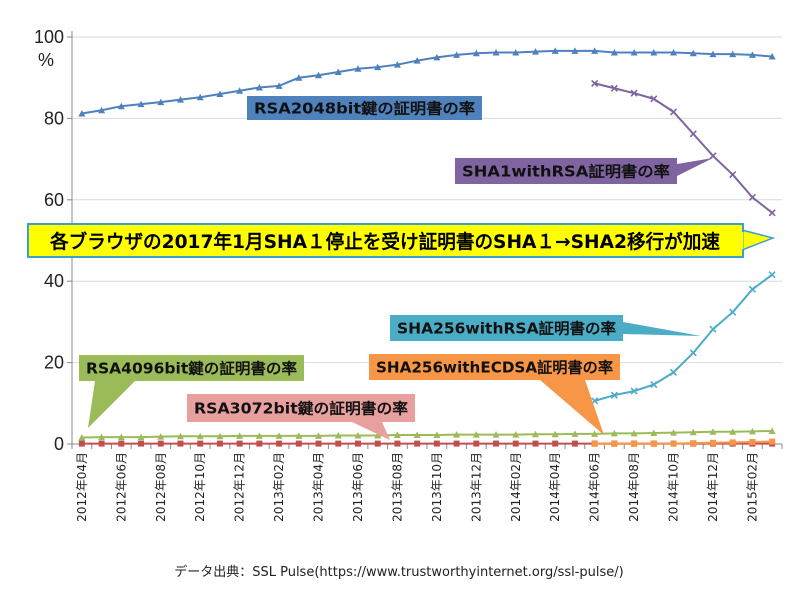 The image size is (798, 589). I want to click on callout-1: SHA1withRSA証明書の率, so click(584, 171).